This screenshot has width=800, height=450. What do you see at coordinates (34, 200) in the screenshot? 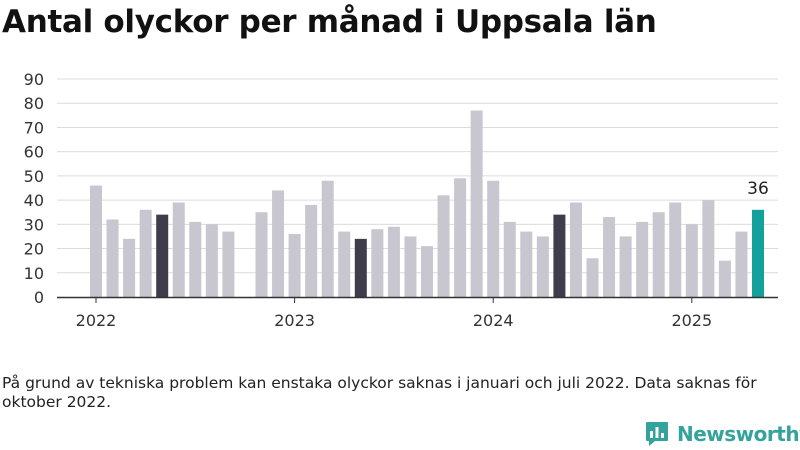
I see `y-tick-label: 40` at bounding box center [34, 200].